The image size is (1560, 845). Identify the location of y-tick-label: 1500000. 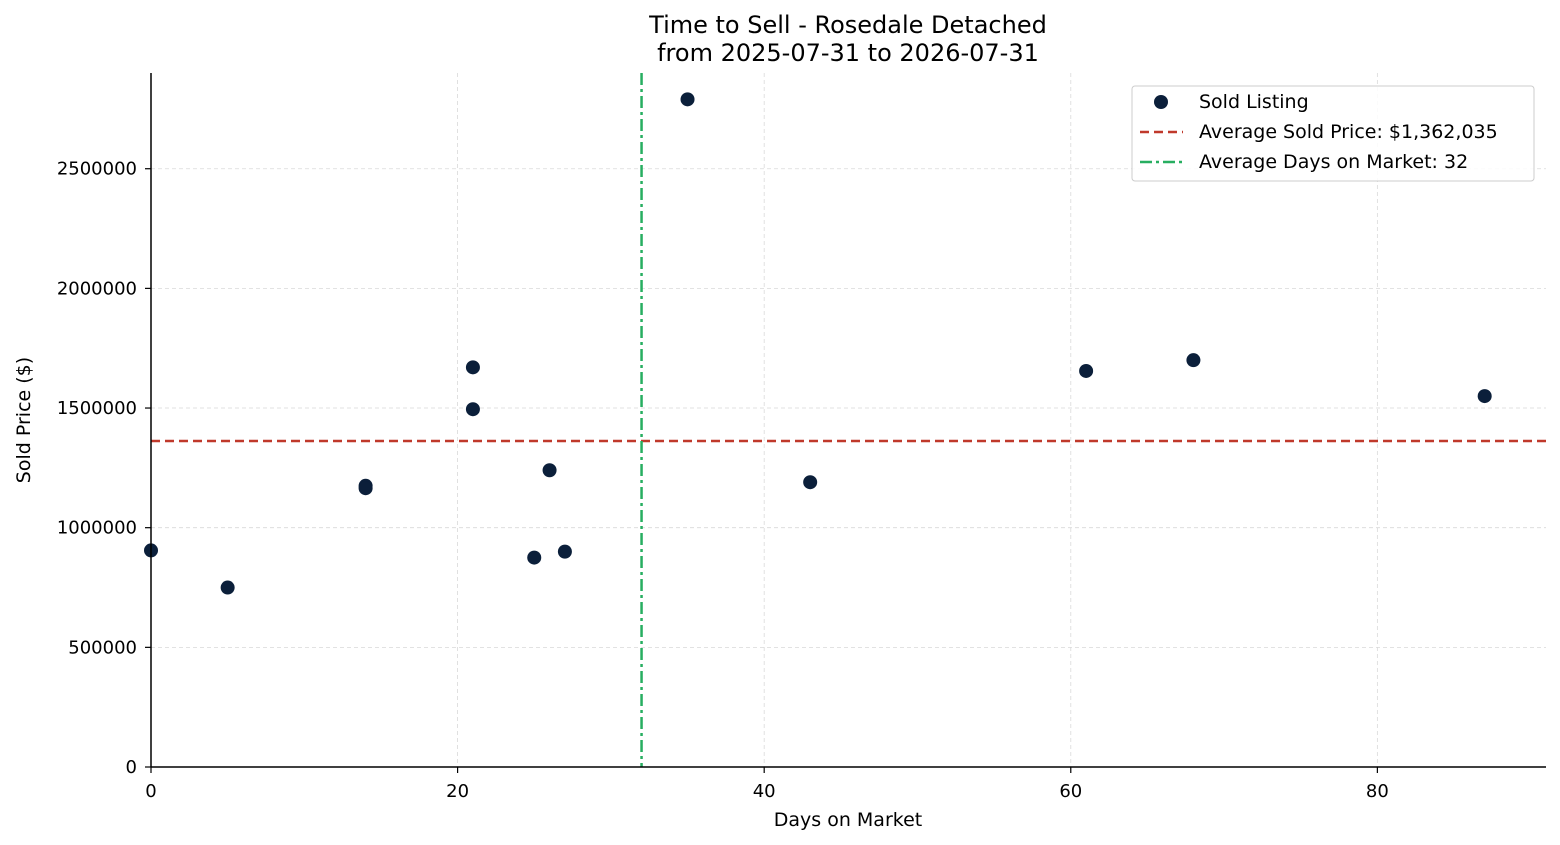
(97, 408).